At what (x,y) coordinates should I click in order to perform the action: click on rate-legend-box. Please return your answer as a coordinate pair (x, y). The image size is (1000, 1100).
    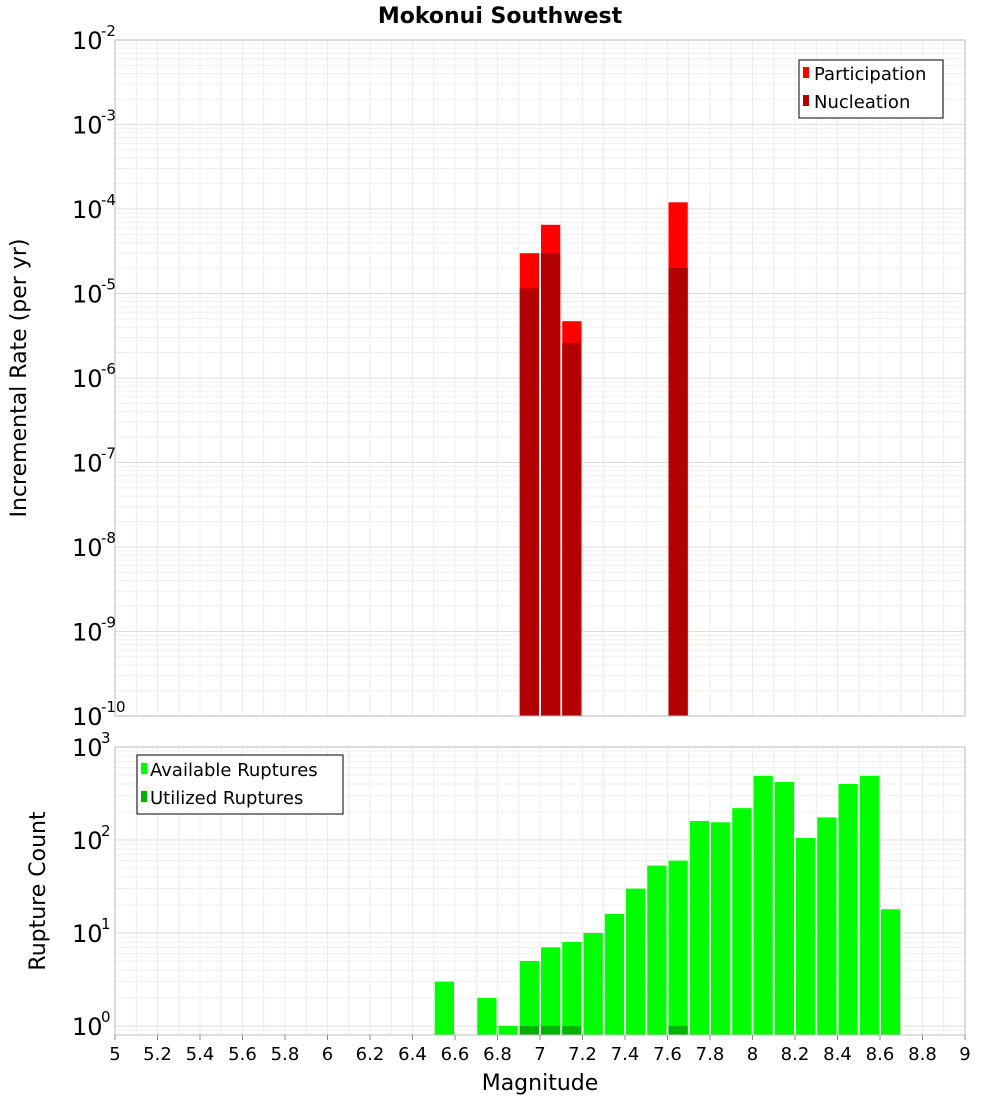
    Looking at the image, I should click on (871, 89).